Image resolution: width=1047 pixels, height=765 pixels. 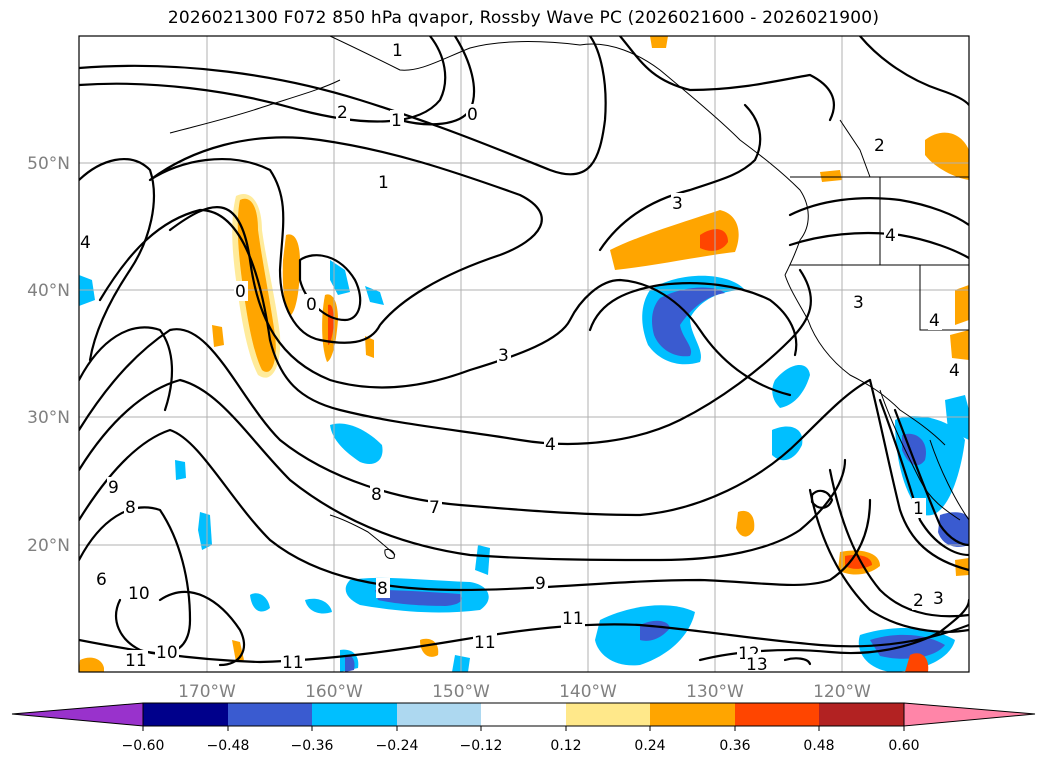 I want to click on lat-tick-label: 50°N, so click(x=48, y=164).